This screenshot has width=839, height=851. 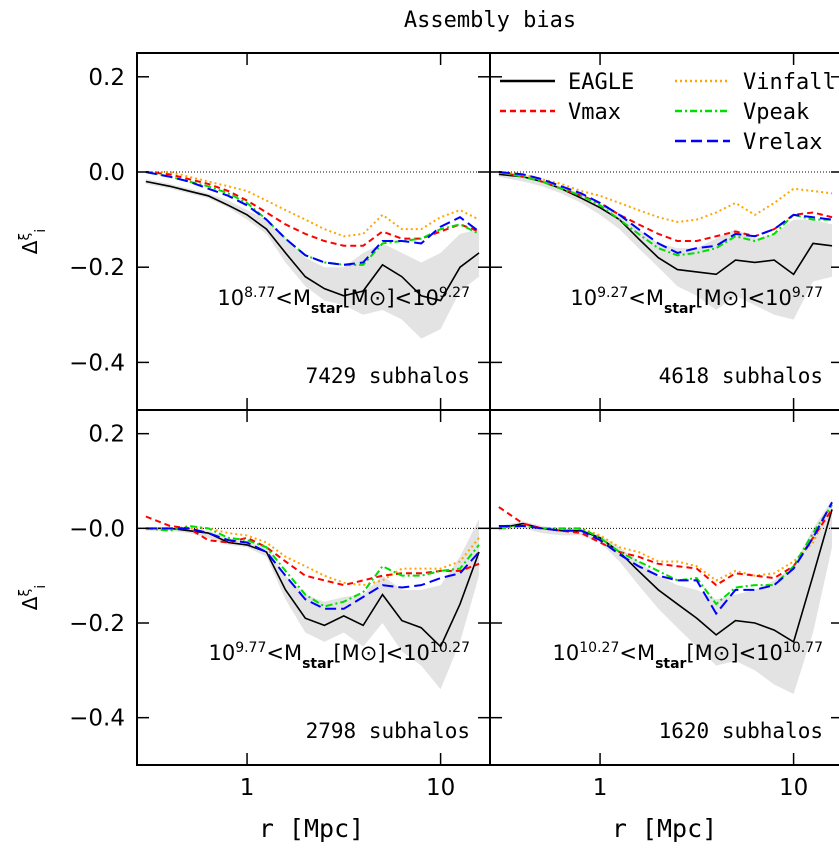 What do you see at coordinates (741, 731) in the screenshot?
I see `subhalo-count: 1620 subhalos` at bounding box center [741, 731].